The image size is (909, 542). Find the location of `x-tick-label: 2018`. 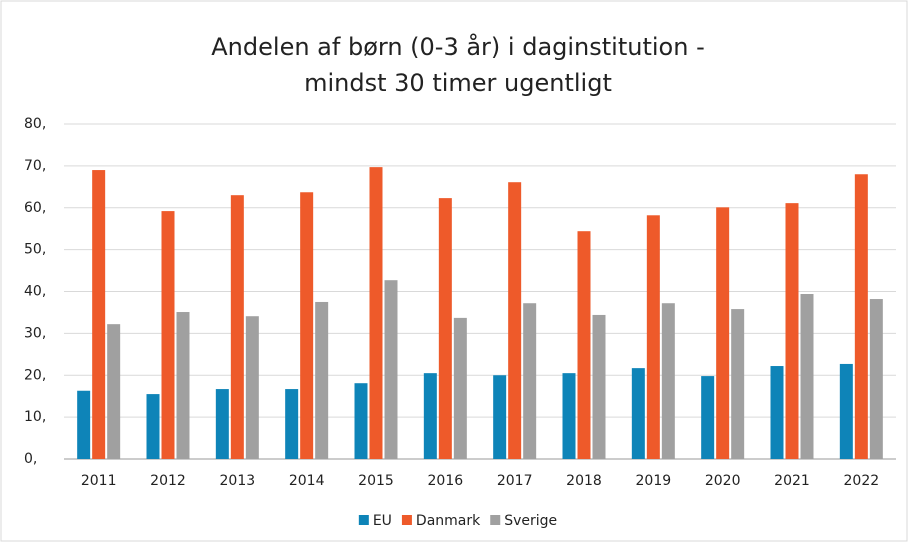

x-tick-label: 2018 is located at coordinates (584, 481).